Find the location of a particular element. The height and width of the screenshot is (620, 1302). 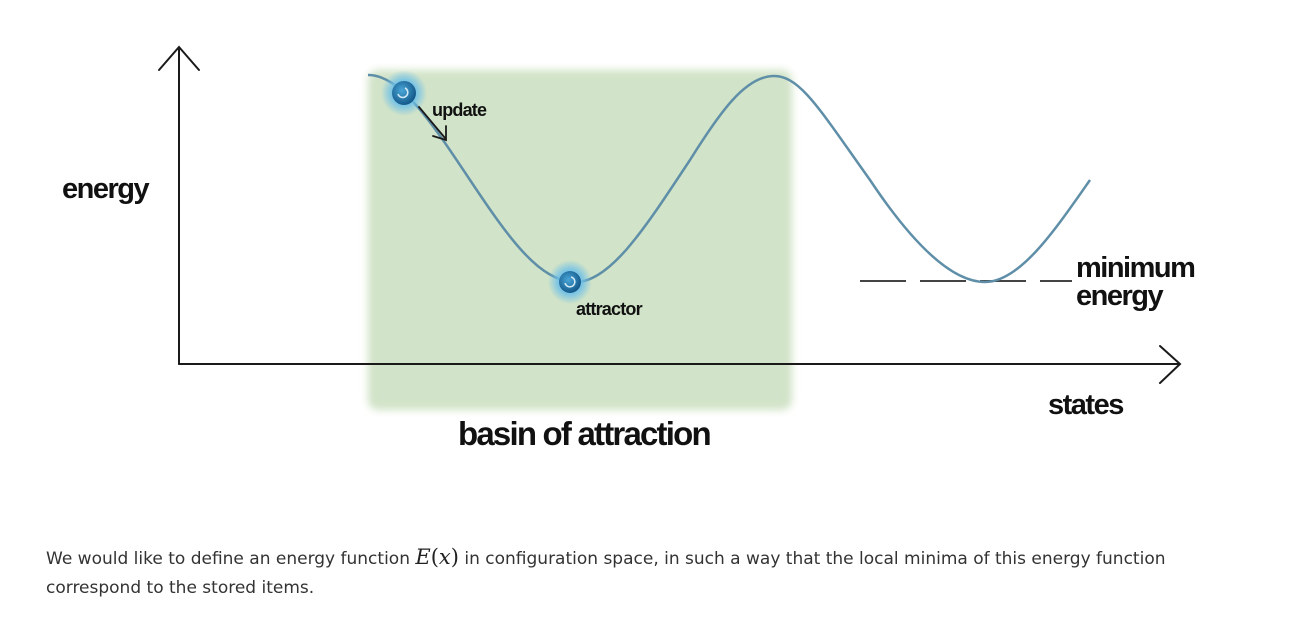

math-symbol: E is located at coordinates (423, 557).